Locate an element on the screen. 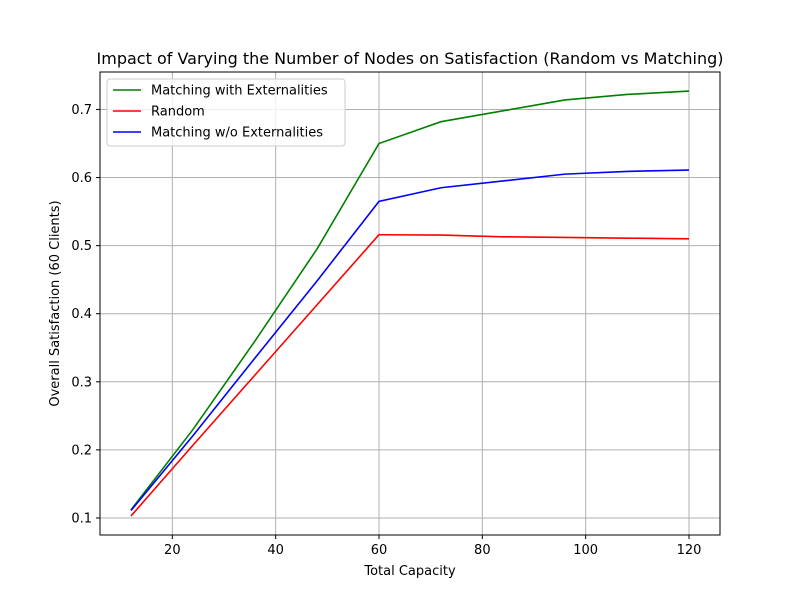 Image resolution: width=800 pixels, height=600 pixels. x-tick-label: 80 is located at coordinates (482, 550).